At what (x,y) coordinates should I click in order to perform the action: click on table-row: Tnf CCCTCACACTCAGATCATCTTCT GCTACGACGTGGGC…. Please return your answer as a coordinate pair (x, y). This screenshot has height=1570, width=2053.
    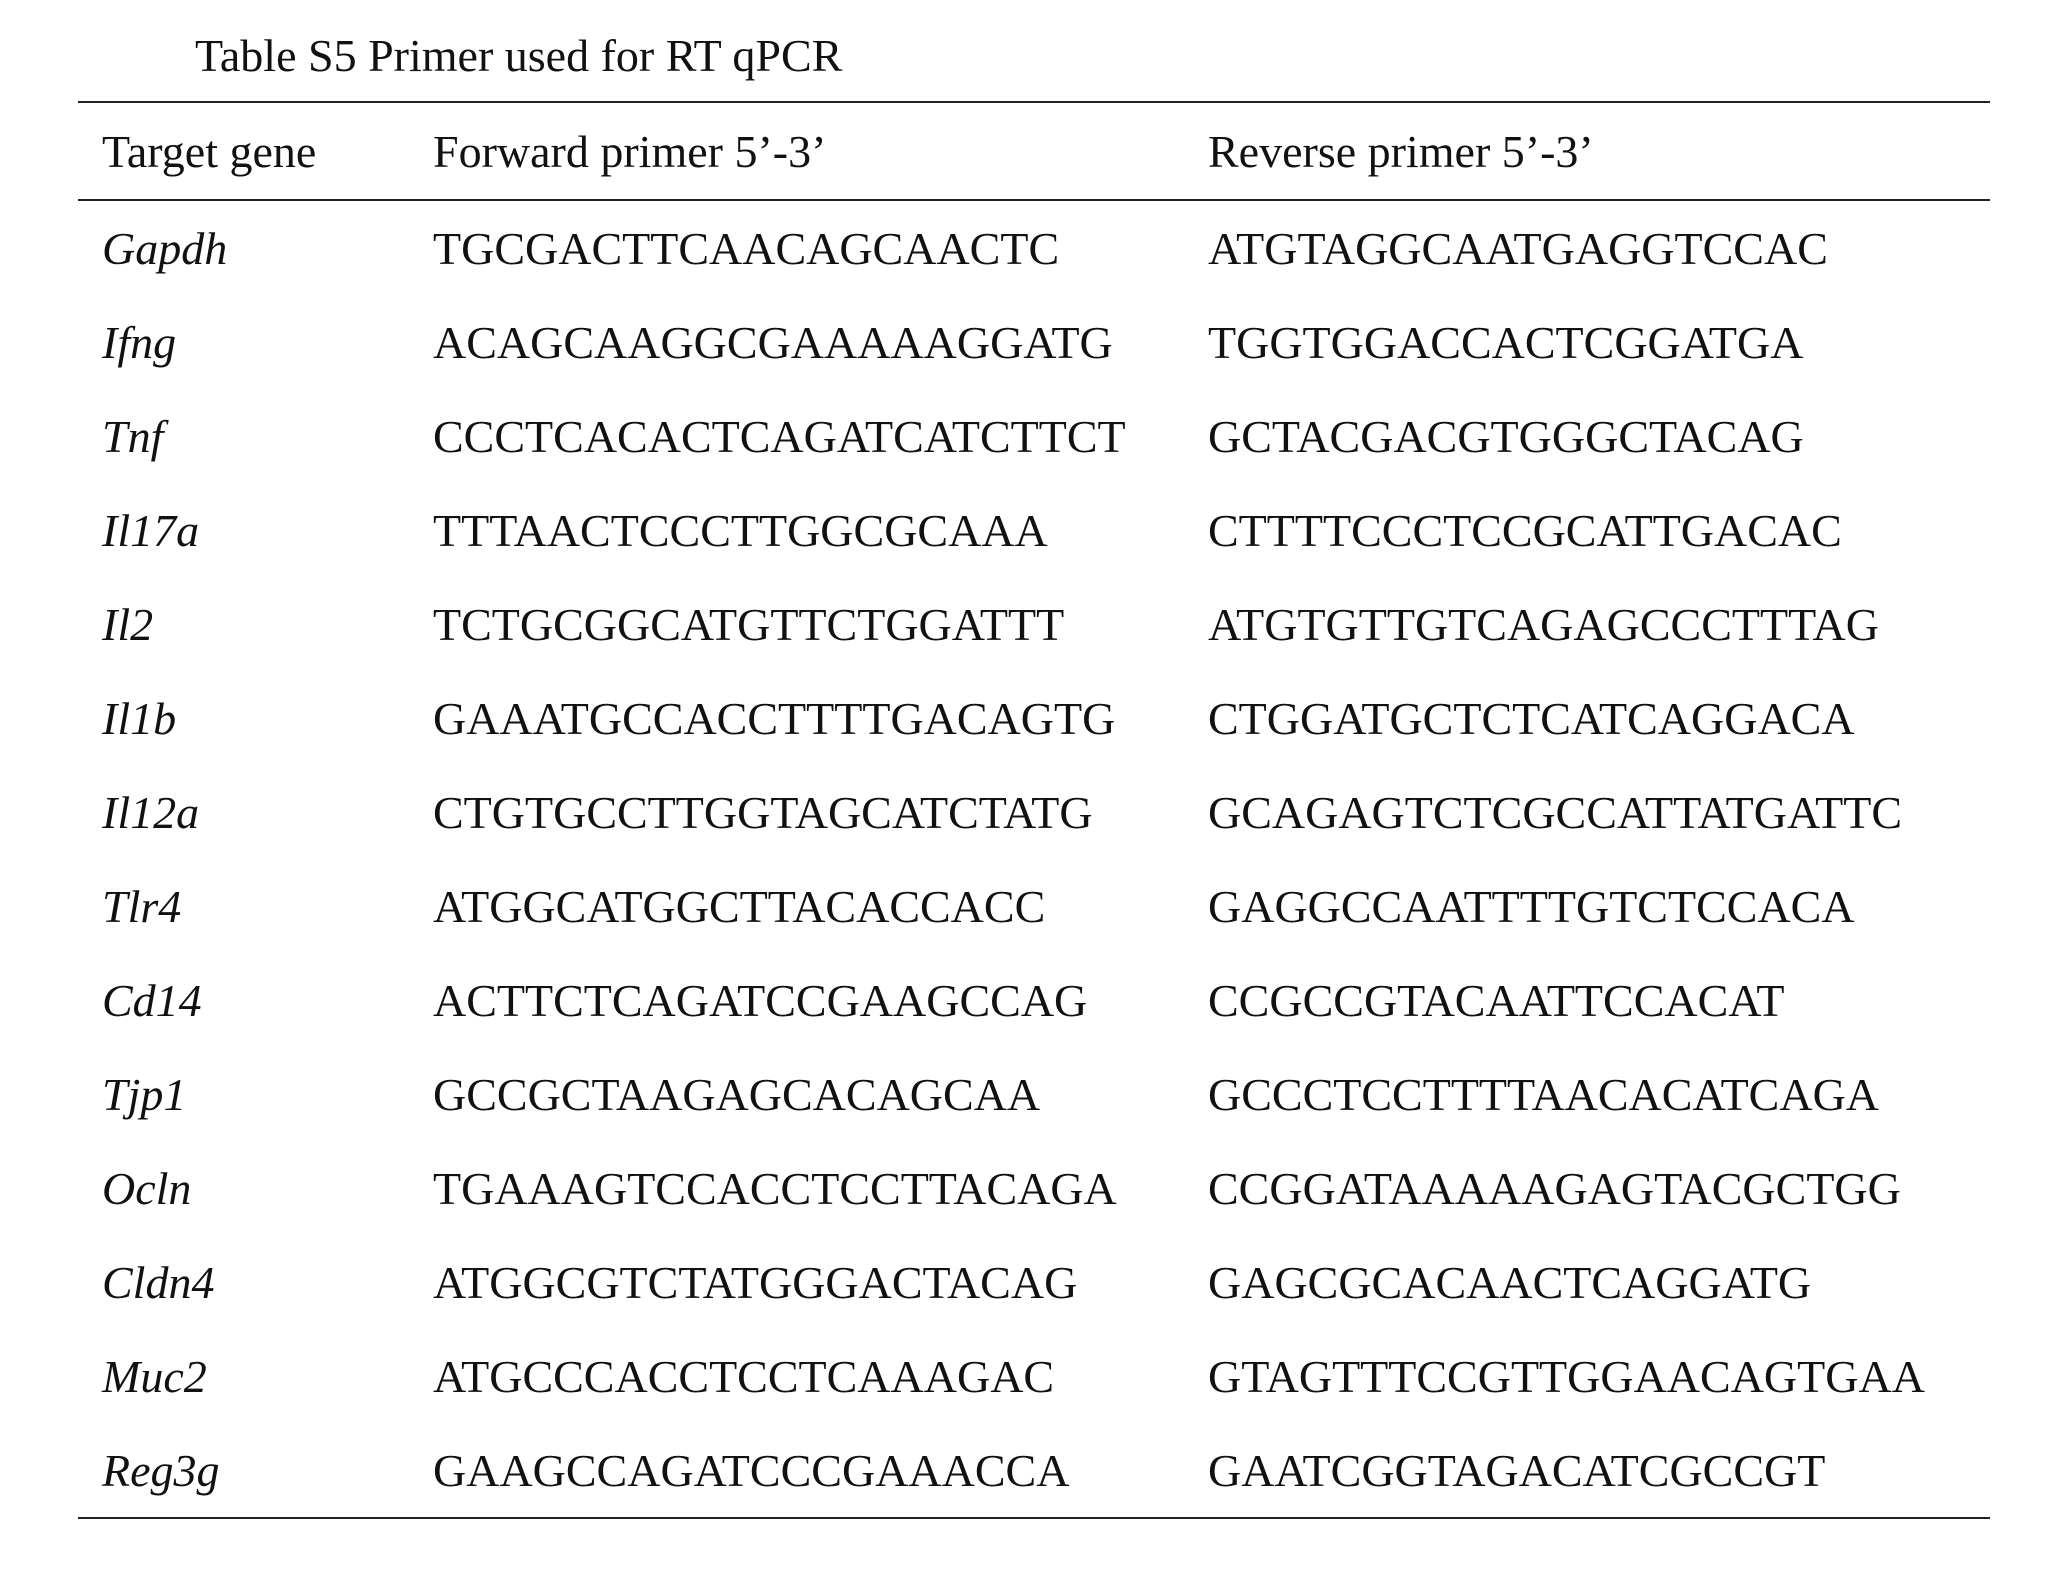
    Looking at the image, I should click on (1034, 436).